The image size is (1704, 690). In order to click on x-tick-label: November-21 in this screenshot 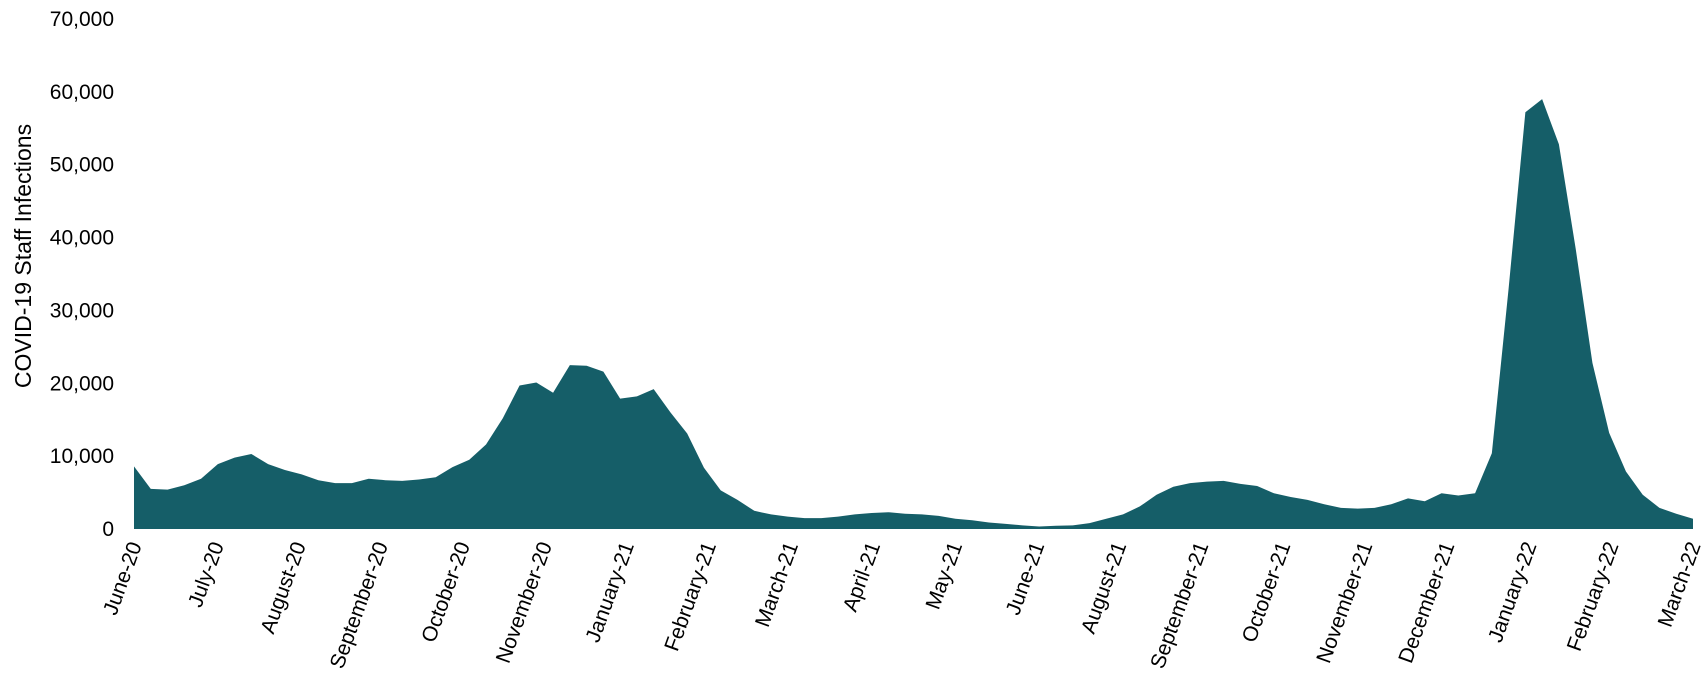, I will do `click(1344, 602)`.